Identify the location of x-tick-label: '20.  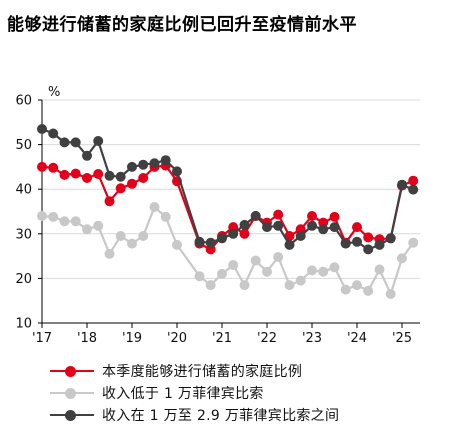
(177, 338).